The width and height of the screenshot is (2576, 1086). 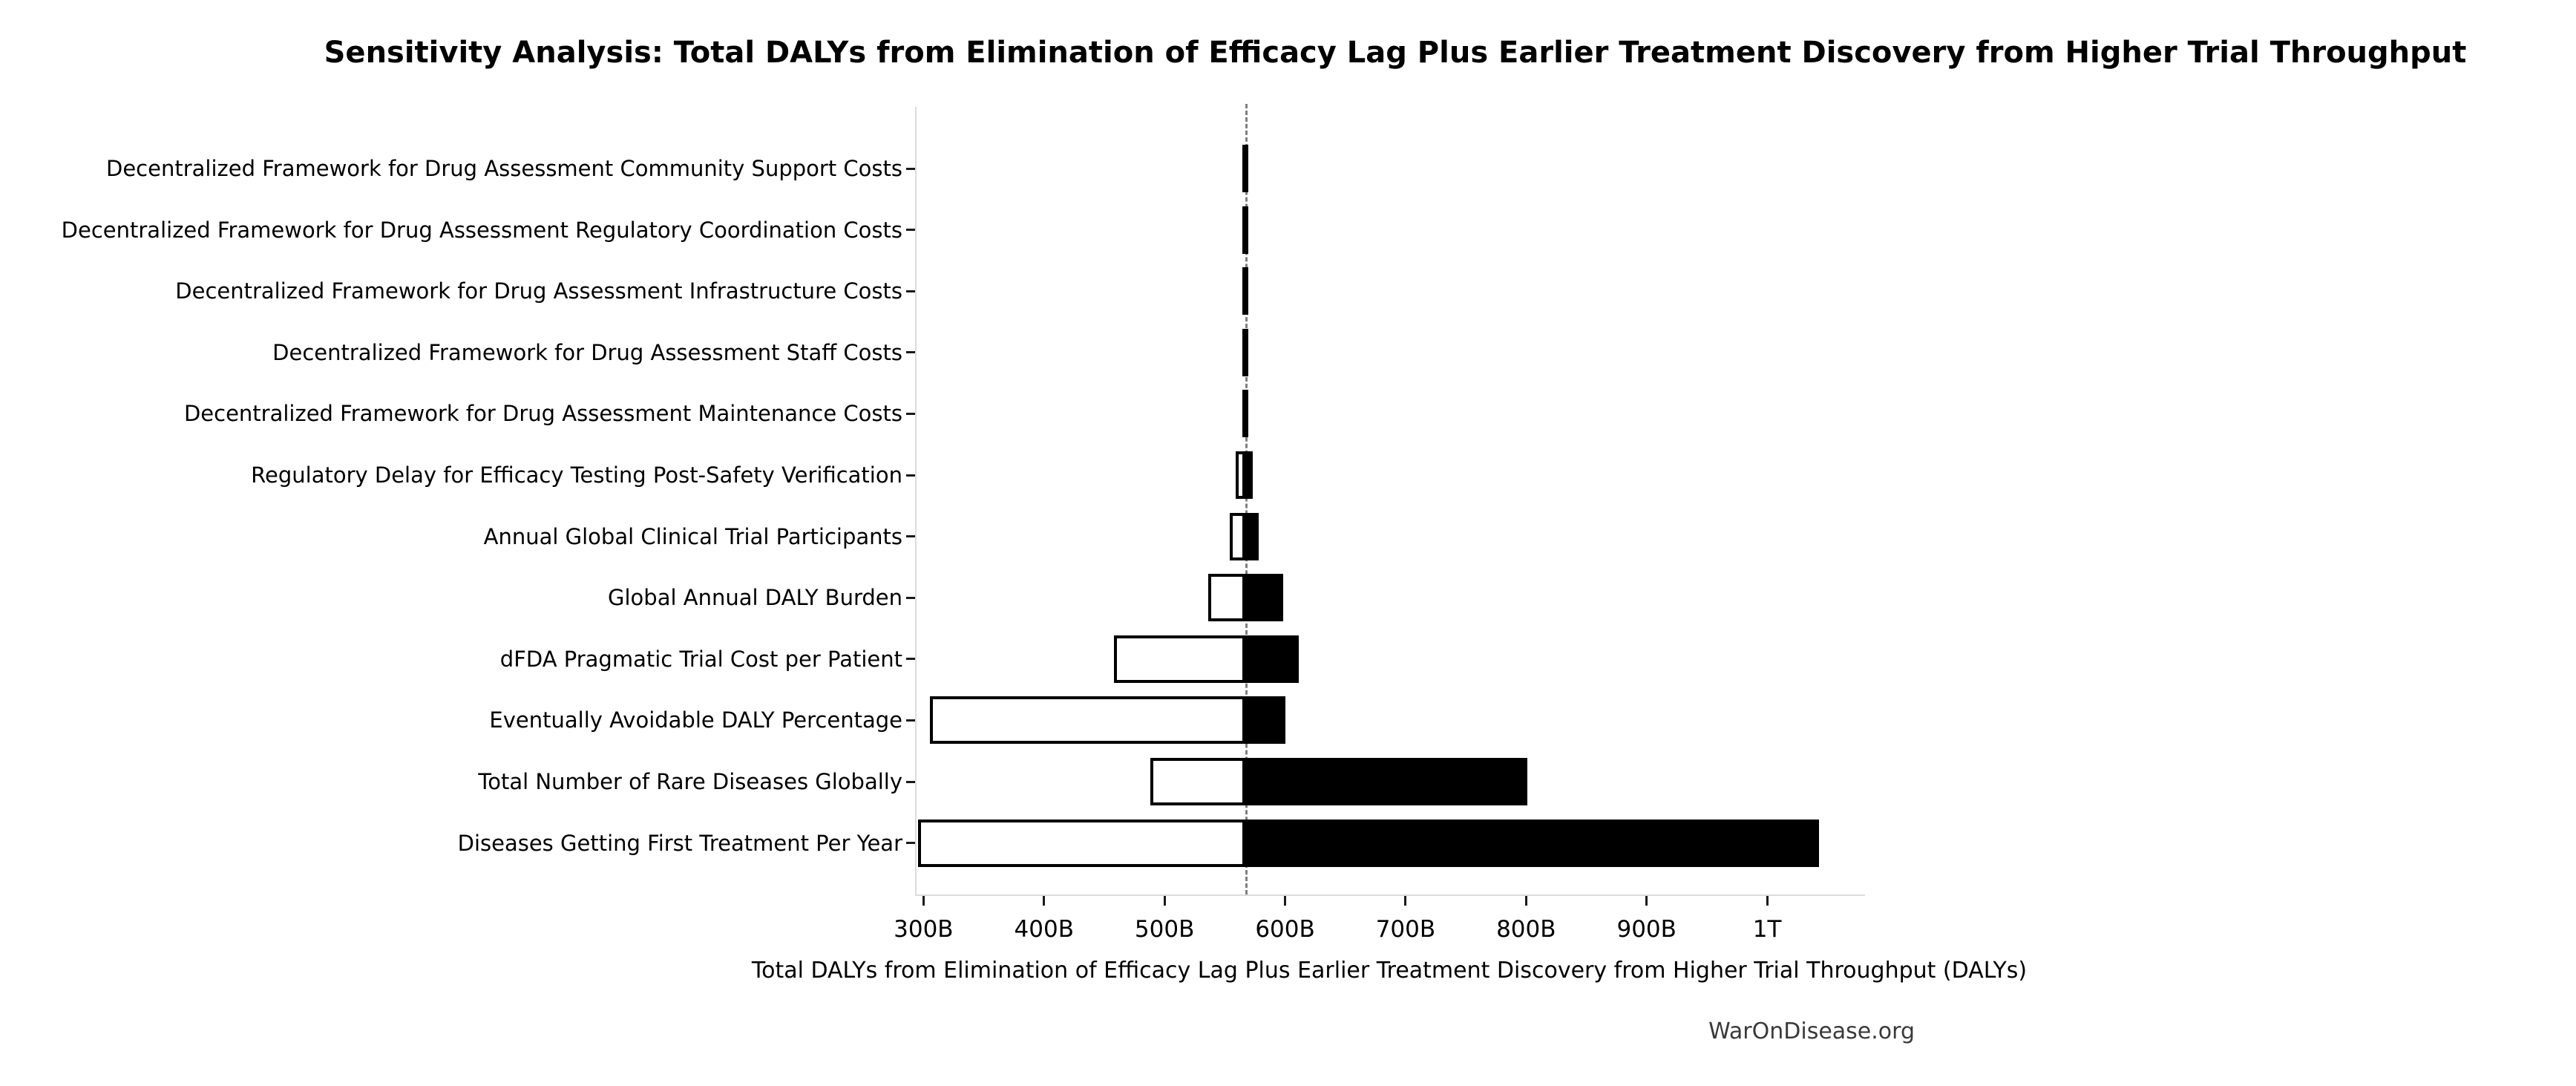 What do you see at coordinates (1044, 929) in the screenshot?
I see `x-tick-label: 400B` at bounding box center [1044, 929].